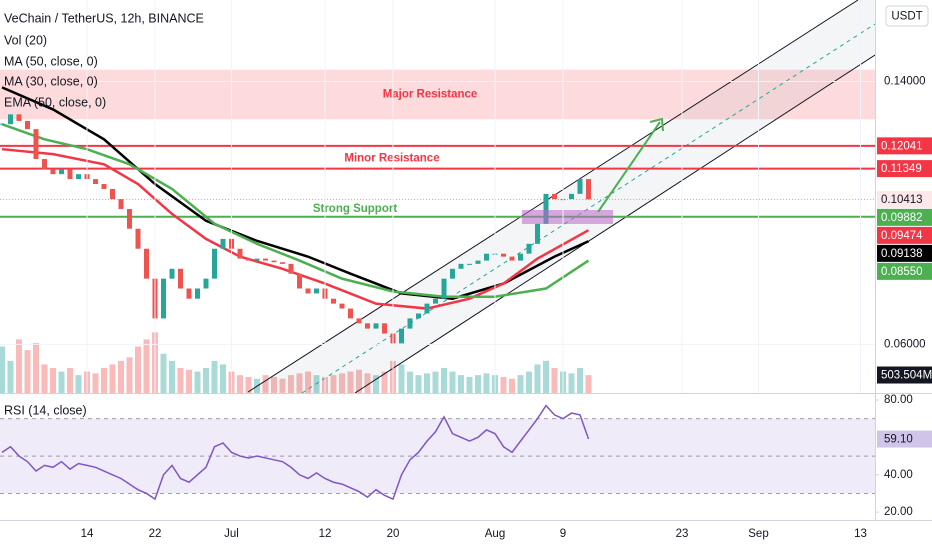 Image resolution: width=932 pixels, height=550 pixels. What do you see at coordinates (906, 376) in the screenshot?
I see `volume-ma-label: 503.504M` at bounding box center [906, 376].